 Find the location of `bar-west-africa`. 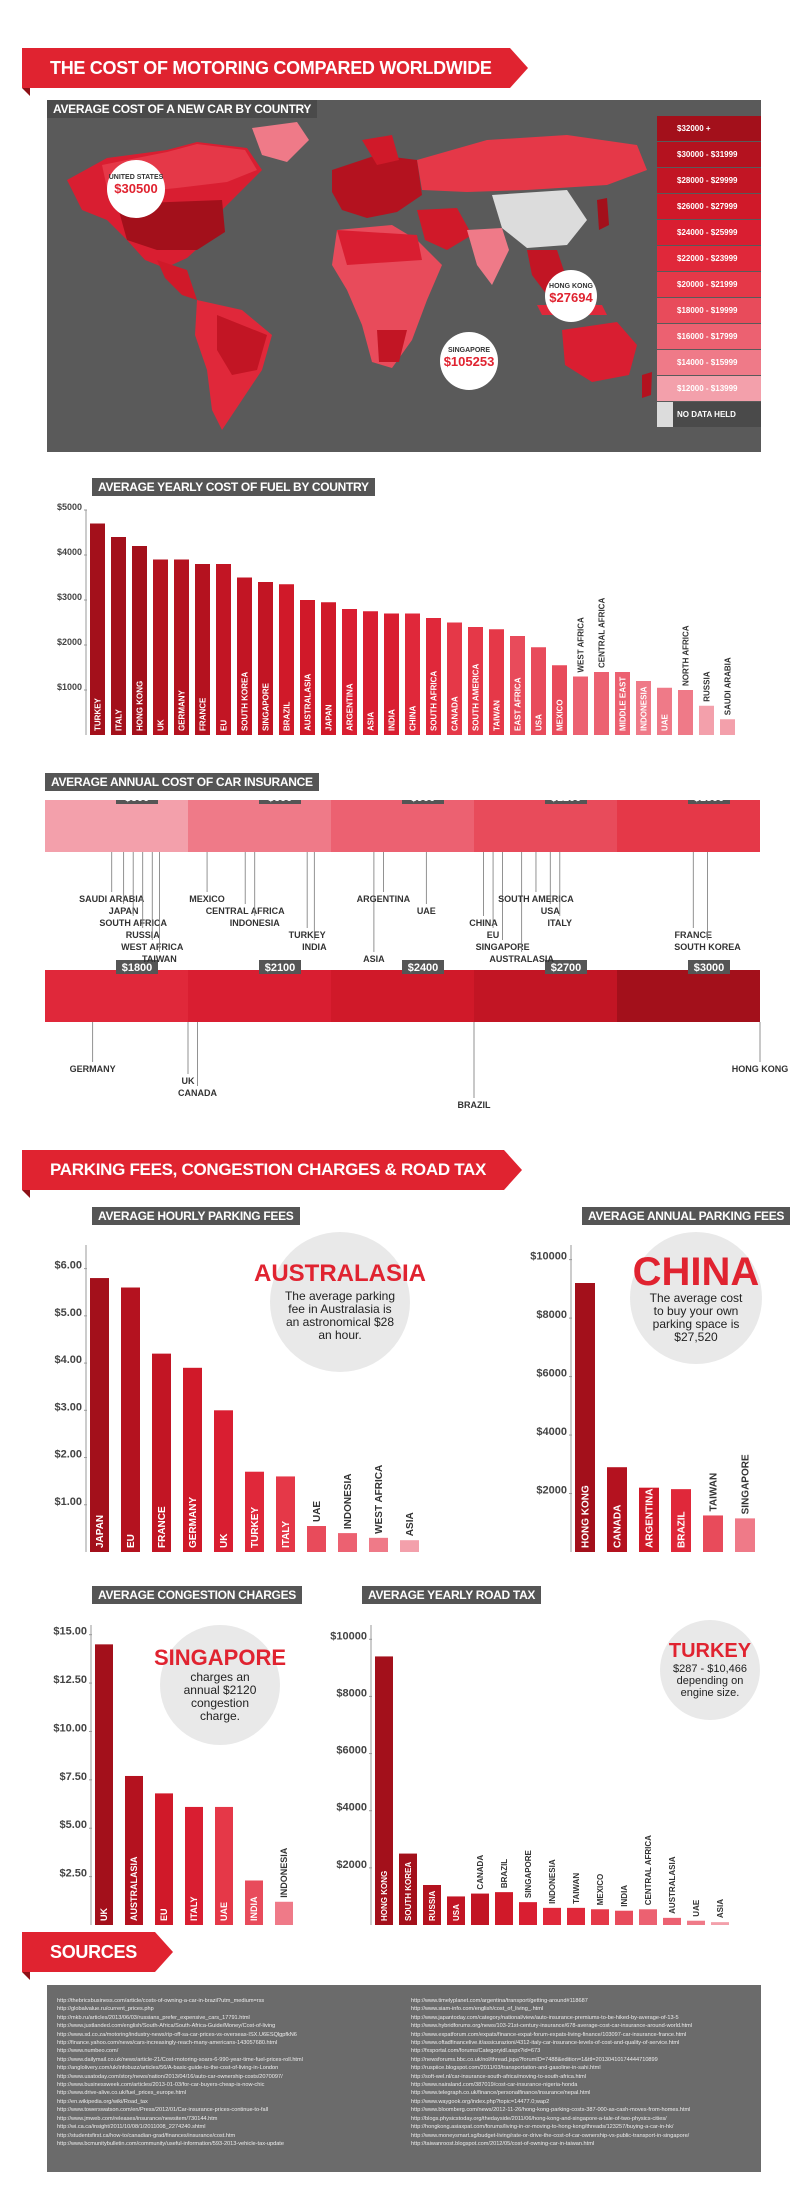

bar-west-africa is located at coordinates (580, 705).